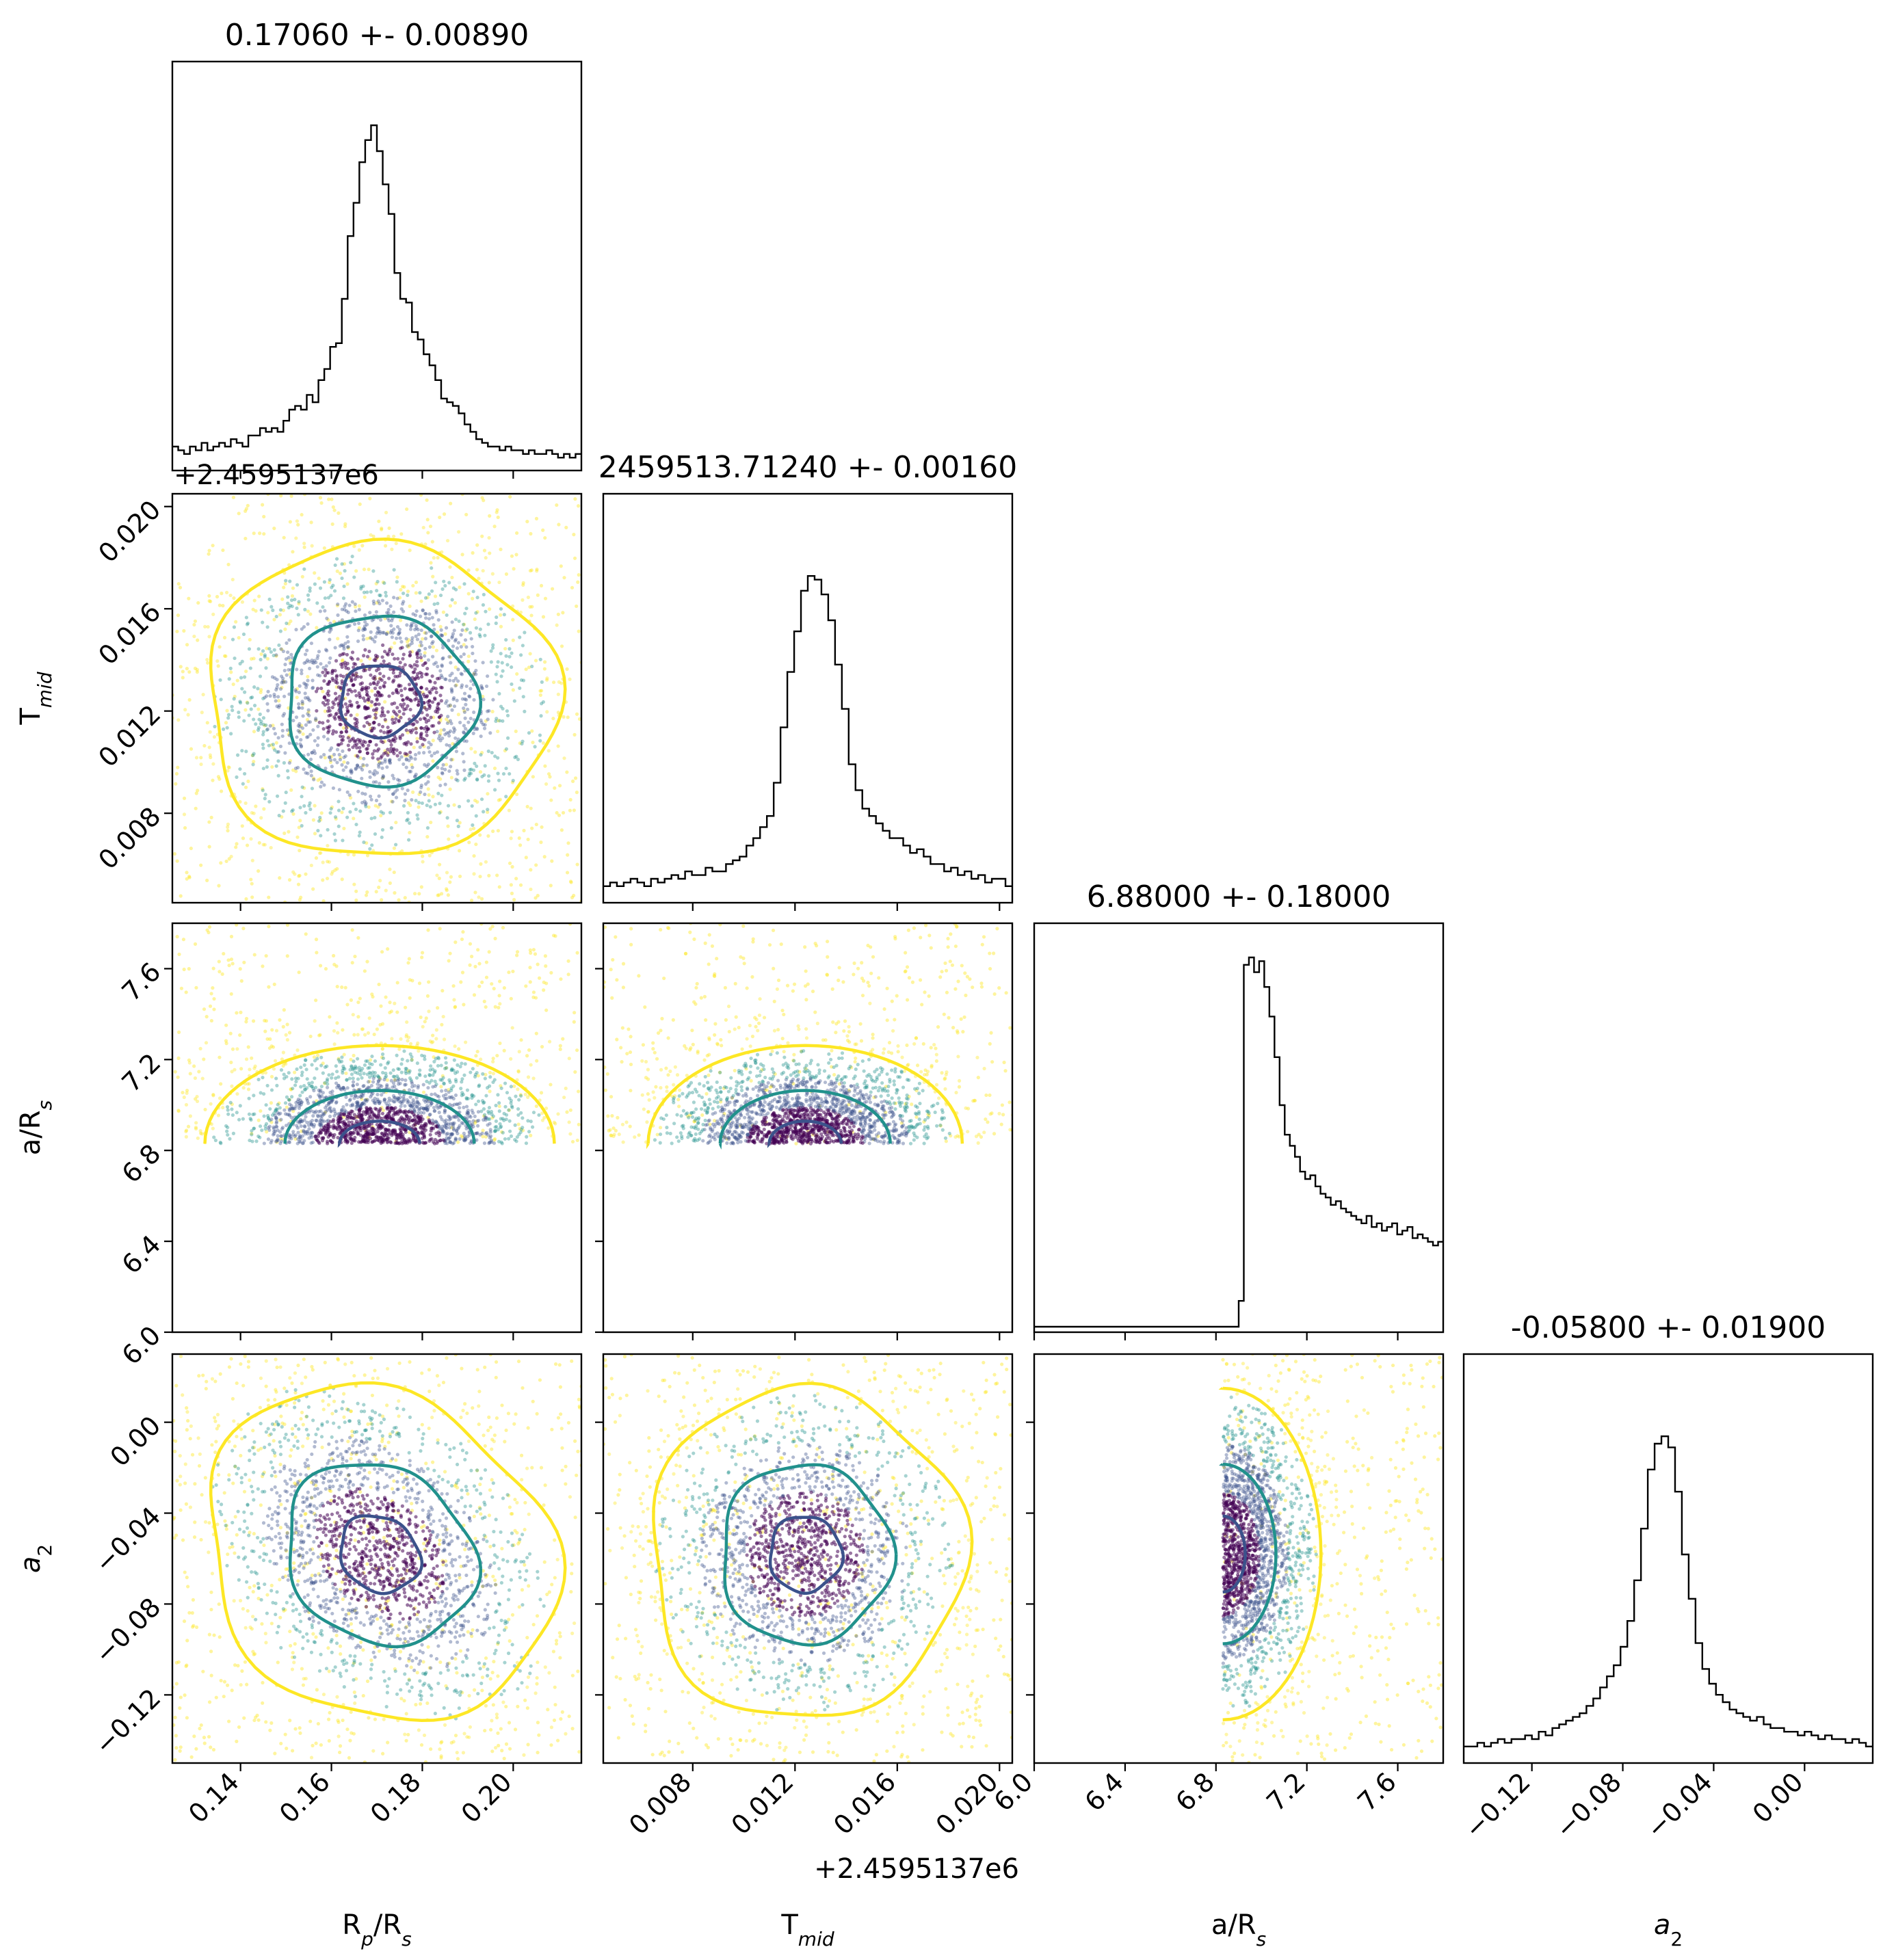 This screenshot has width=1896, height=1960. What do you see at coordinates (379, 1134) in the screenshot?
I see `contour-line` at bounding box center [379, 1134].